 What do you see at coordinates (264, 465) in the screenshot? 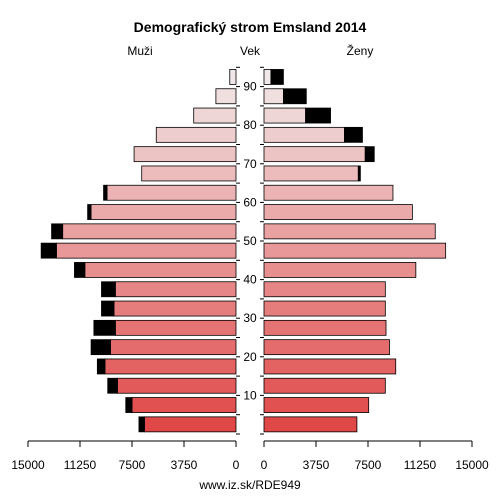
I see `female-x-tick-label: 0` at bounding box center [264, 465].